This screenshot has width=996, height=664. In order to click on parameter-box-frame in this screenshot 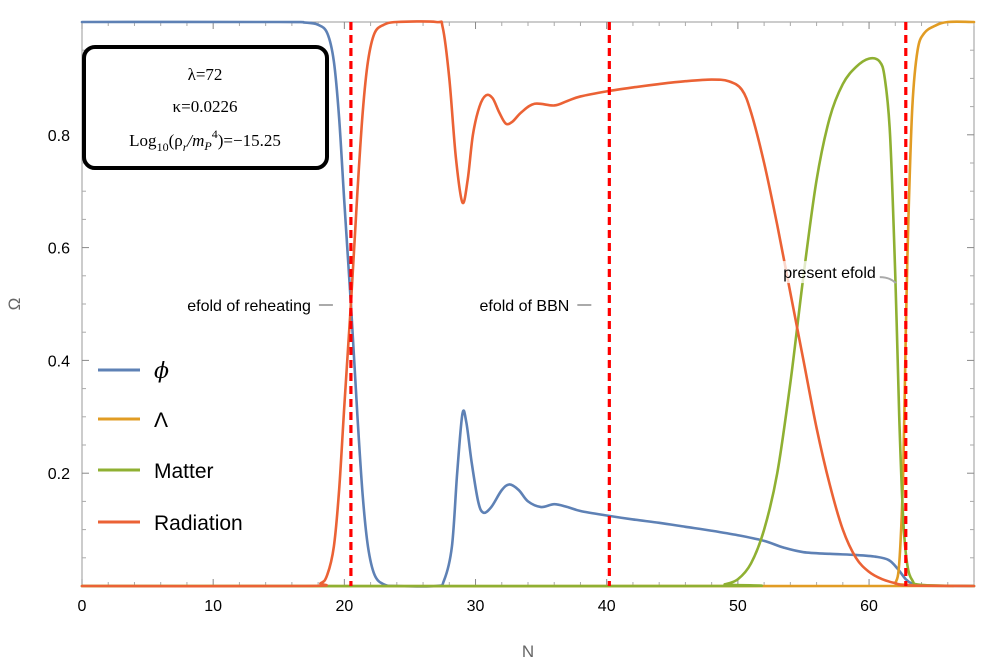, I will do `click(205, 107)`.